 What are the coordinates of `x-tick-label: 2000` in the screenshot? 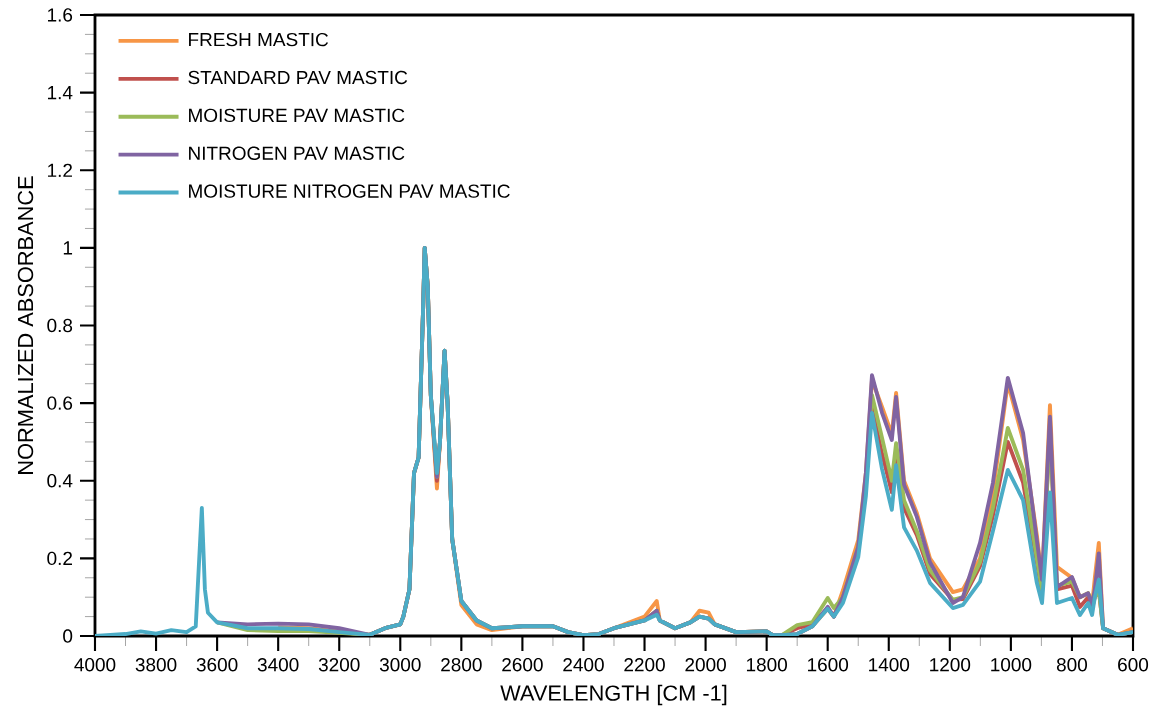 It's located at (705, 665).